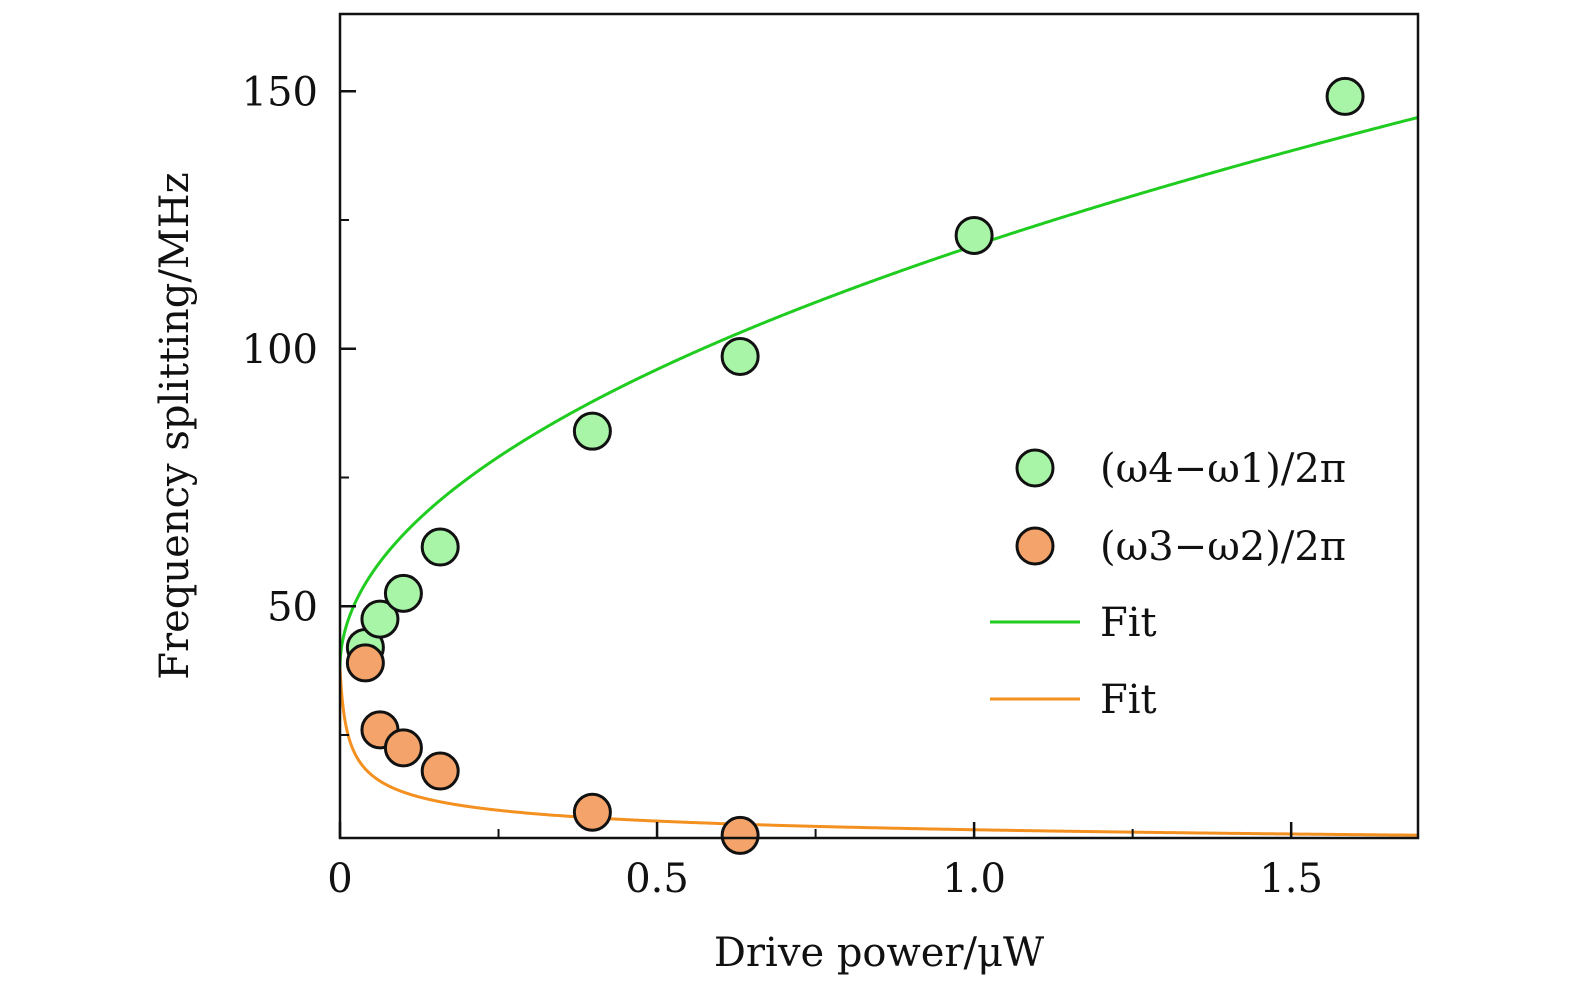 The height and width of the screenshot is (994, 1575). What do you see at coordinates (974, 879) in the screenshot?
I see `x-tick-label-3: 1.0` at bounding box center [974, 879].